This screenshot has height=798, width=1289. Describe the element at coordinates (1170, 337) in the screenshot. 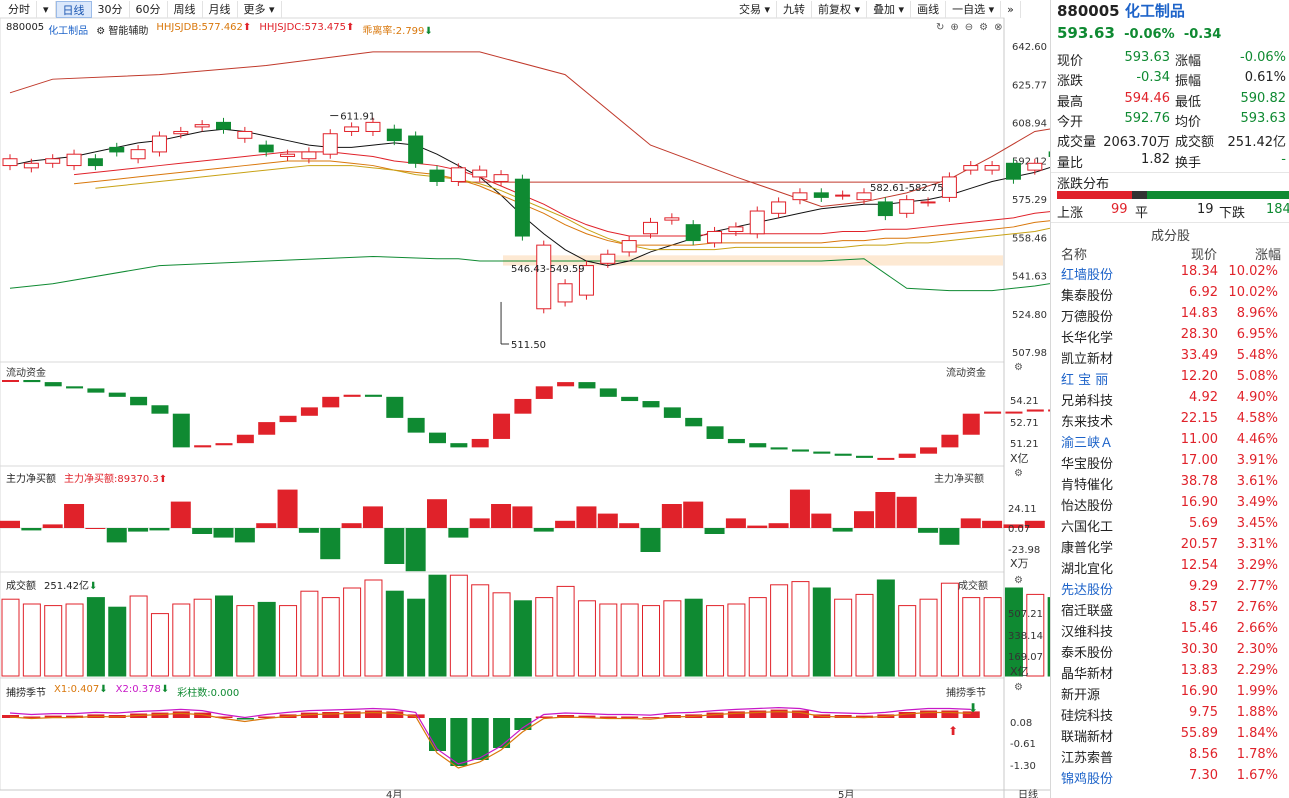

I see `stock-row: 长华化学 28.30 6.95%` at that location.